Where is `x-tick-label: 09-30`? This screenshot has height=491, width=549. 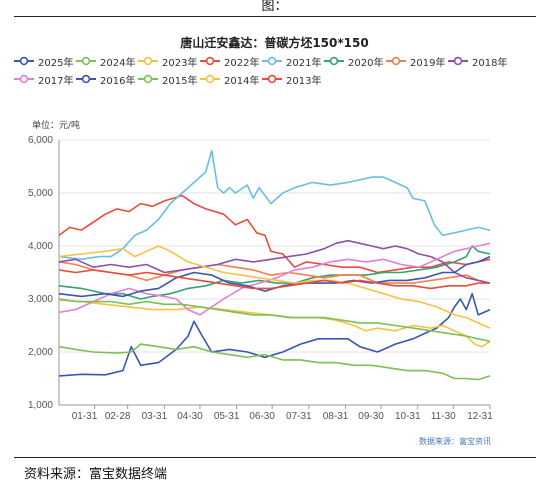
x-tick-label: 09-30 is located at coordinates (371, 416).